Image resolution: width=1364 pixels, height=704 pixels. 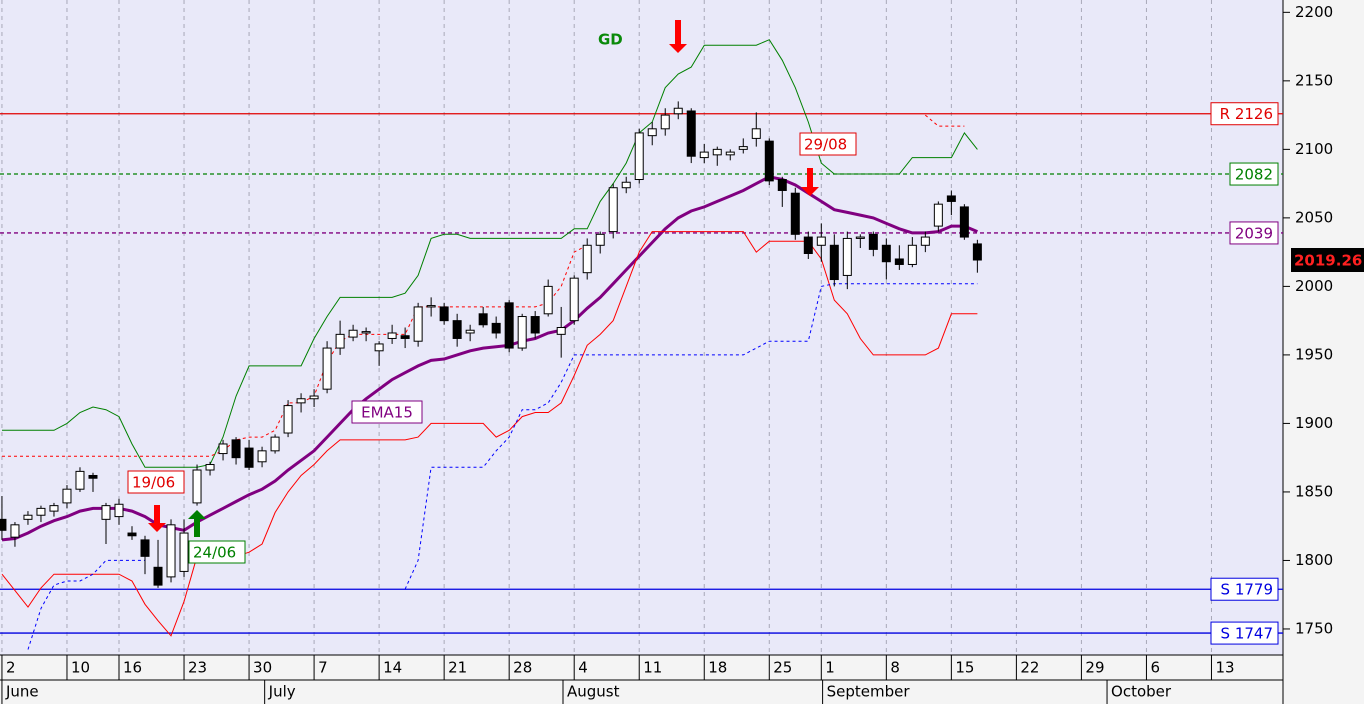 What do you see at coordinates (1314, 354) in the screenshot?
I see `y-tick-label: 1950` at bounding box center [1314, 354].